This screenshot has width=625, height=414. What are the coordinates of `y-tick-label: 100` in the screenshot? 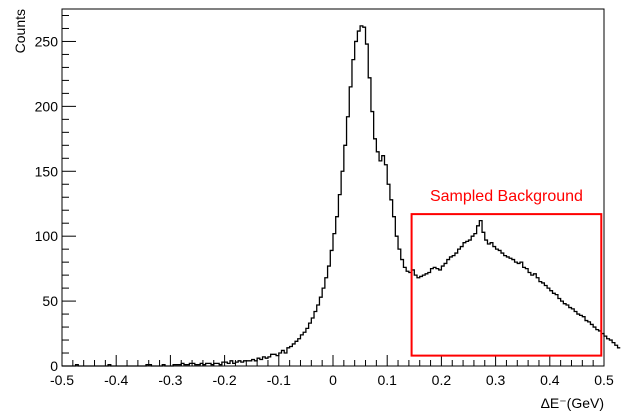 It's located at (47, 236).